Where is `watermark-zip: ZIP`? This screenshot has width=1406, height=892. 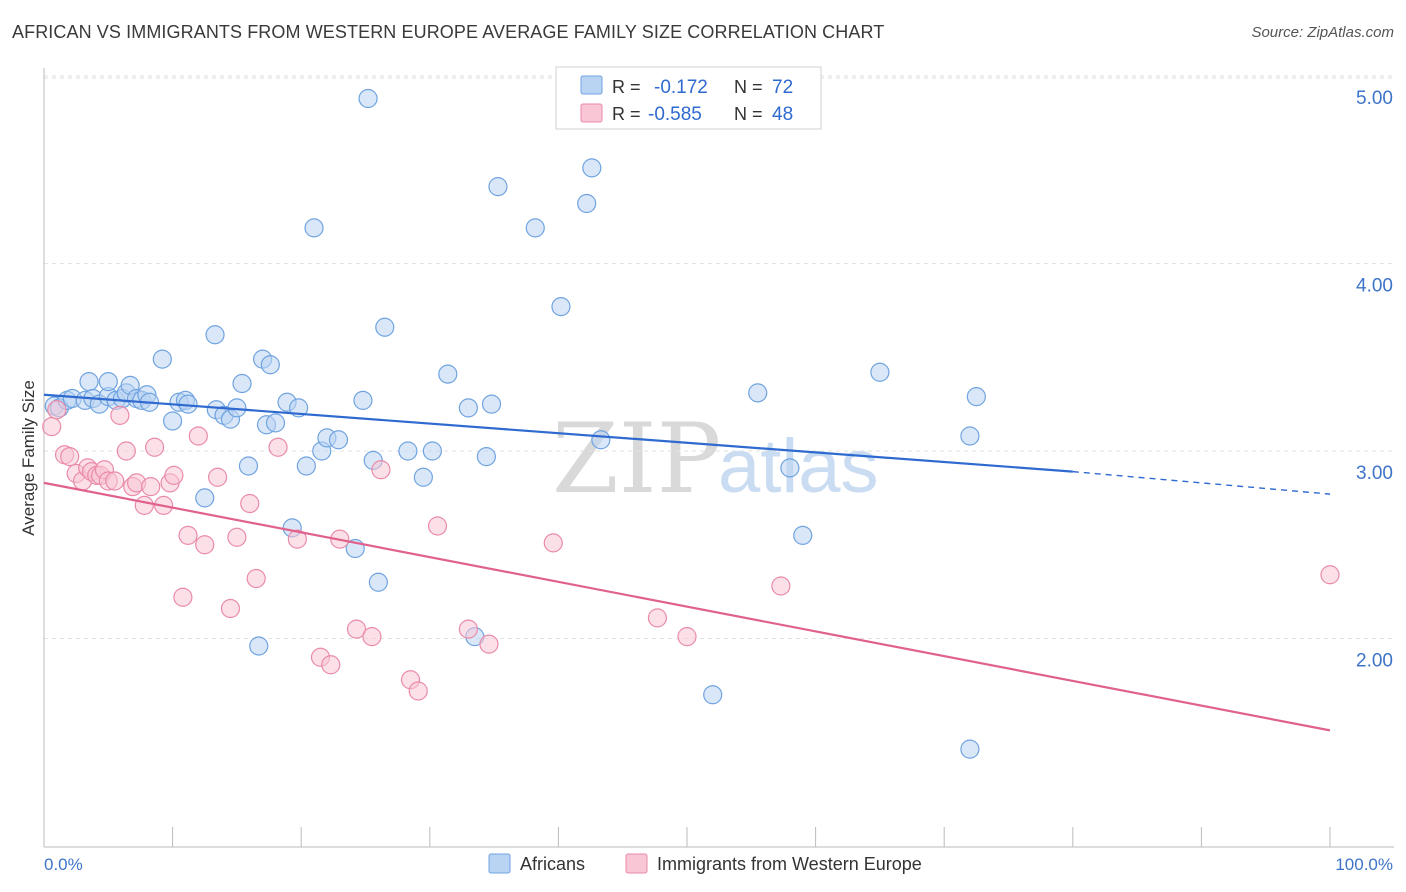 watermark-zip: ZIP is located at coordinates (636, 459).